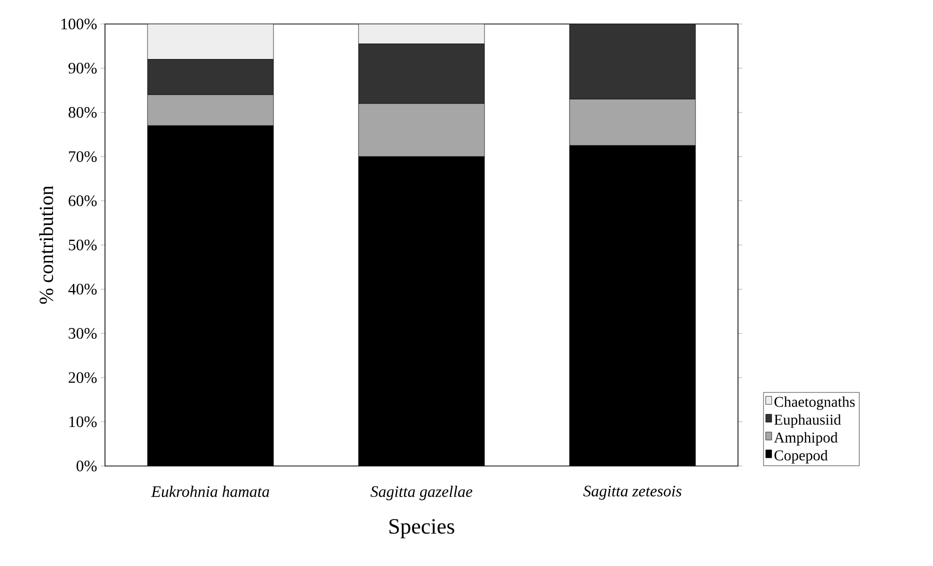 This screenshot has width=933, height=566. Describe the element at coordinates (82, 289) in the screenshot. I see `y-tick-label: 40%` at that location.